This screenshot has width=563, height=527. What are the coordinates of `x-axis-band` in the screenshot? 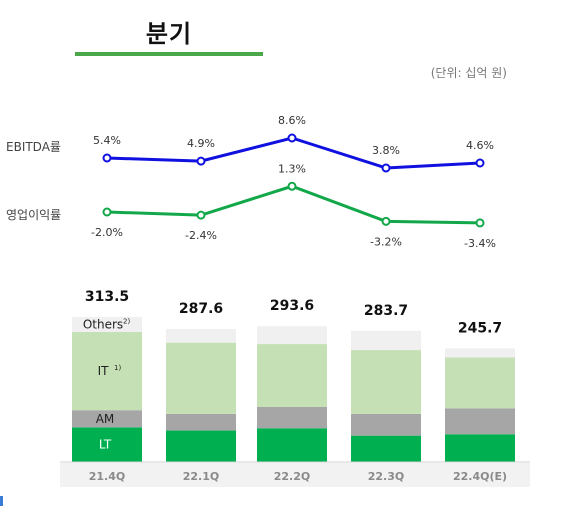 It's located at (295, 475).